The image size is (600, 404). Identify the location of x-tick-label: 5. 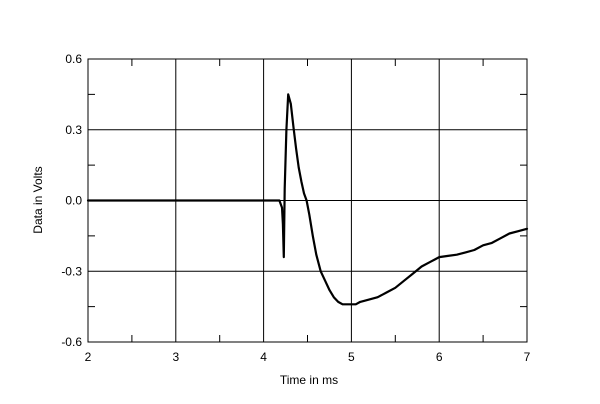
(351, 357).